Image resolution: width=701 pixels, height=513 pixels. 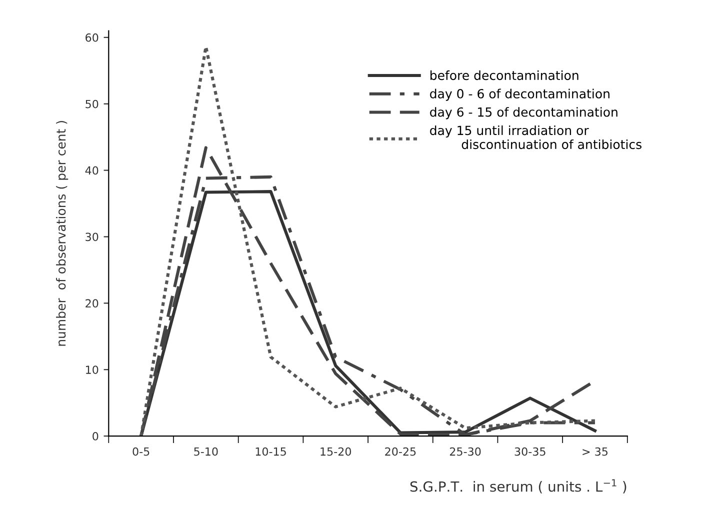 What do you see at coordinates (518, 486) in the screenshot?
I see `x-axis-title: S.G.P.T. in serum ( units . L$^{−1}$ )` at bounding box center [518, 486].